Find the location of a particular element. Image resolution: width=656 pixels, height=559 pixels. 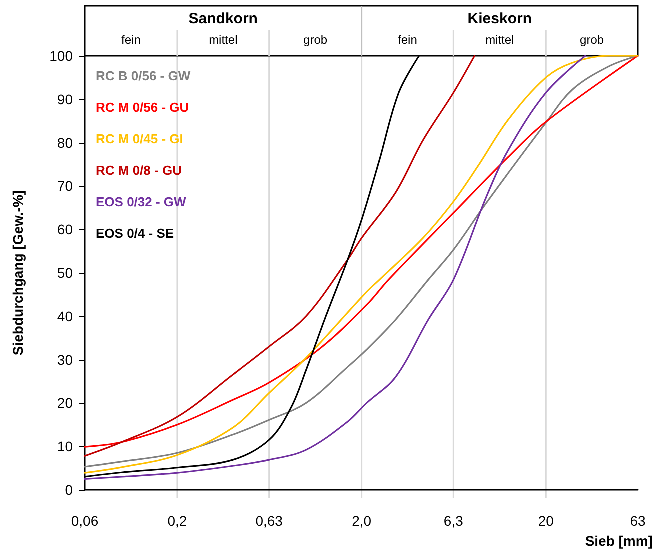

x-tick-label: 0,2 is located at coordinates (178, 521).